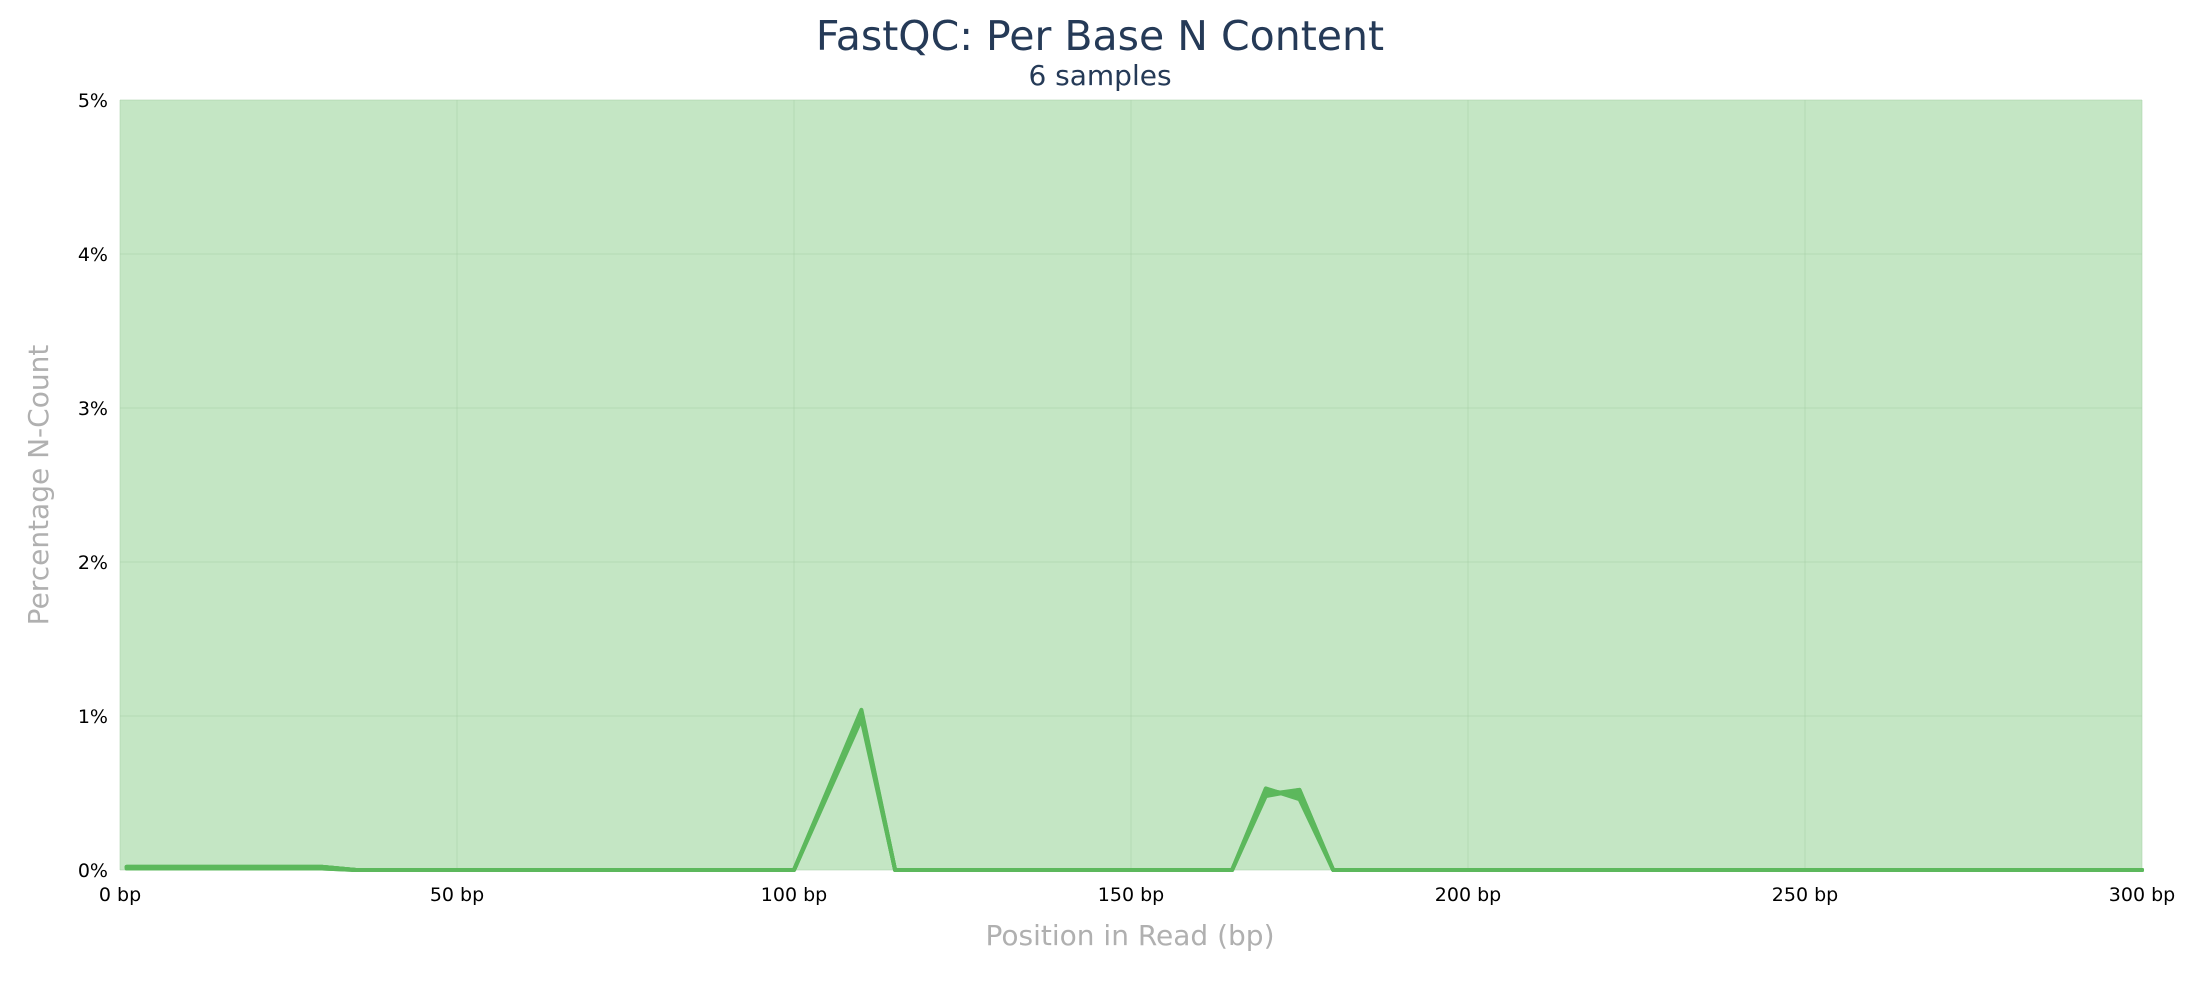 The height and width of the screenshot is (1000, 2200). What do you see at coordinates (93, 563) in the screenshot?
I see `y-tick-label: 2%` at bounding box center [93, 563].